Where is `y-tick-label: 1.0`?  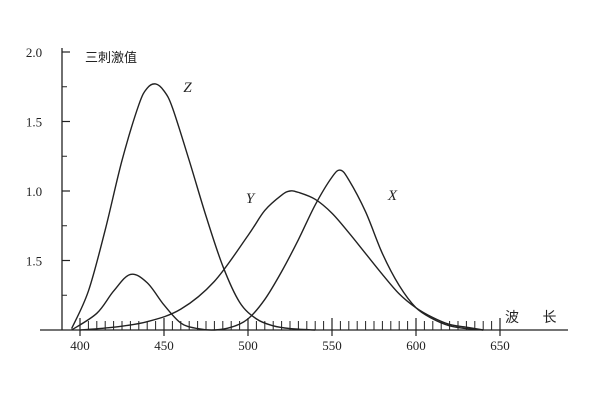
y-tick-label: 1.0 is located at coordinates (34, 191).